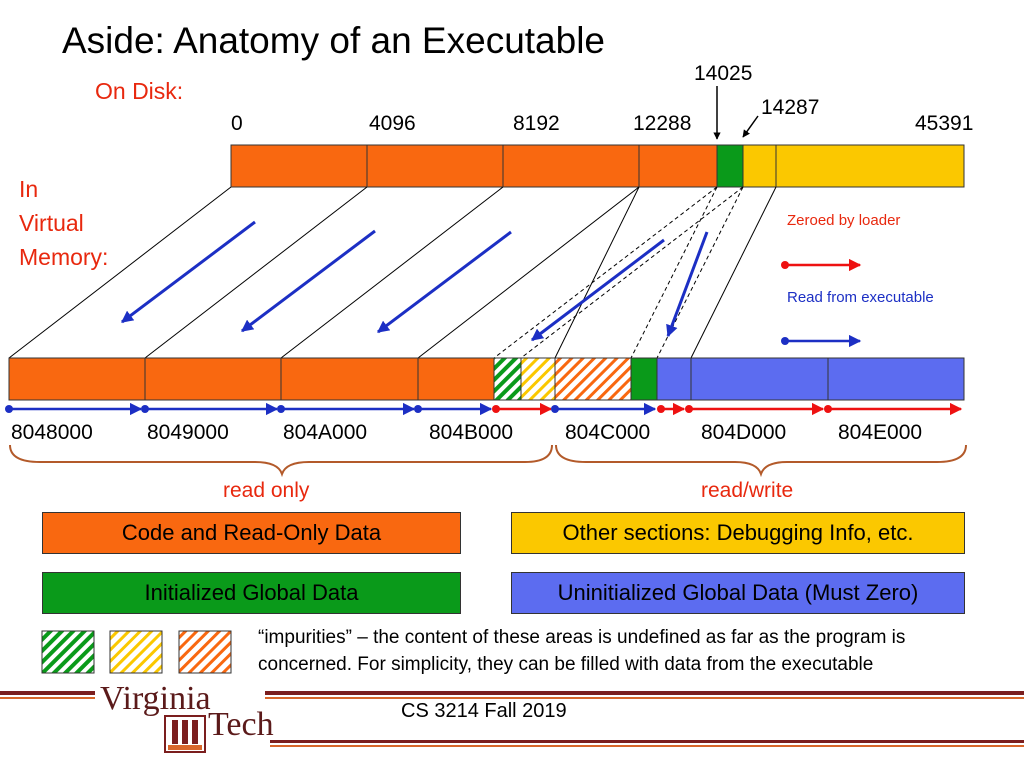  I want to click on vm-impurity-orange, so click(593, 379).